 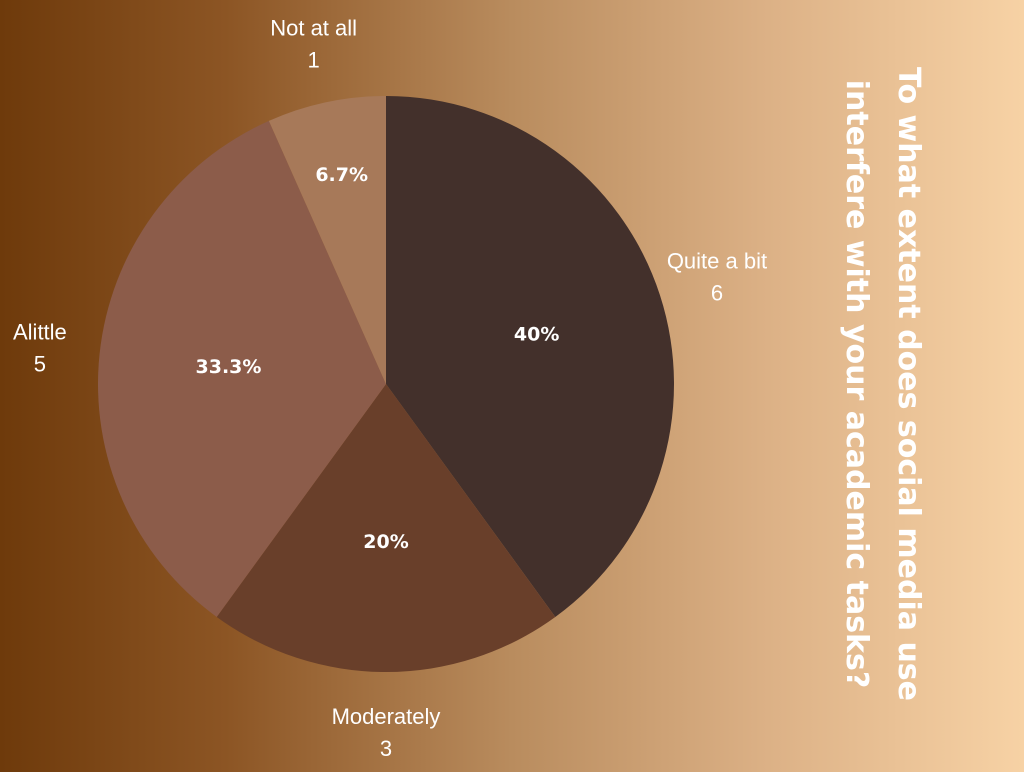 I want to click on slice-value-label: 6, so click(x=717, y=292).